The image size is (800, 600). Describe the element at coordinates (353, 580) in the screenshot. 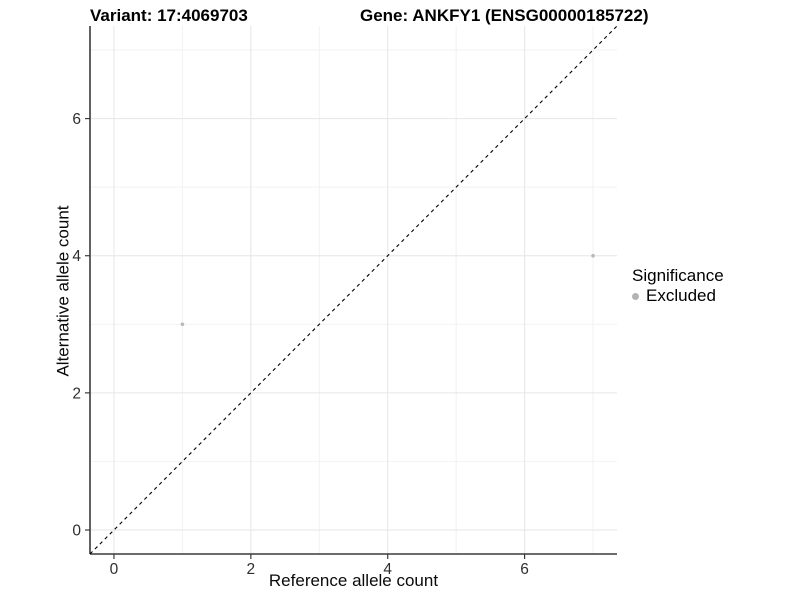

I see `x-axis-title: Reference allele count` at that location.